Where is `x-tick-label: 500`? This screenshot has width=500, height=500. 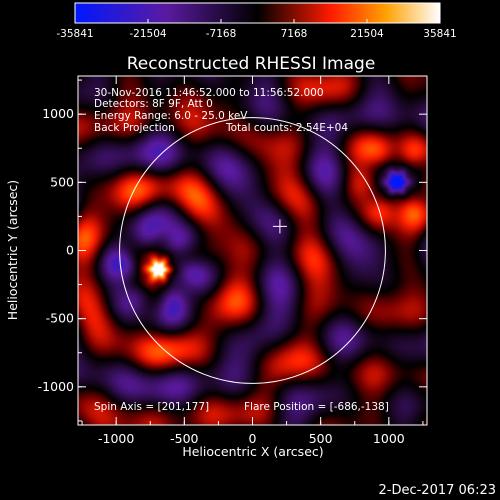
x-tick-label: 500 is located at coordinates (321, 438).